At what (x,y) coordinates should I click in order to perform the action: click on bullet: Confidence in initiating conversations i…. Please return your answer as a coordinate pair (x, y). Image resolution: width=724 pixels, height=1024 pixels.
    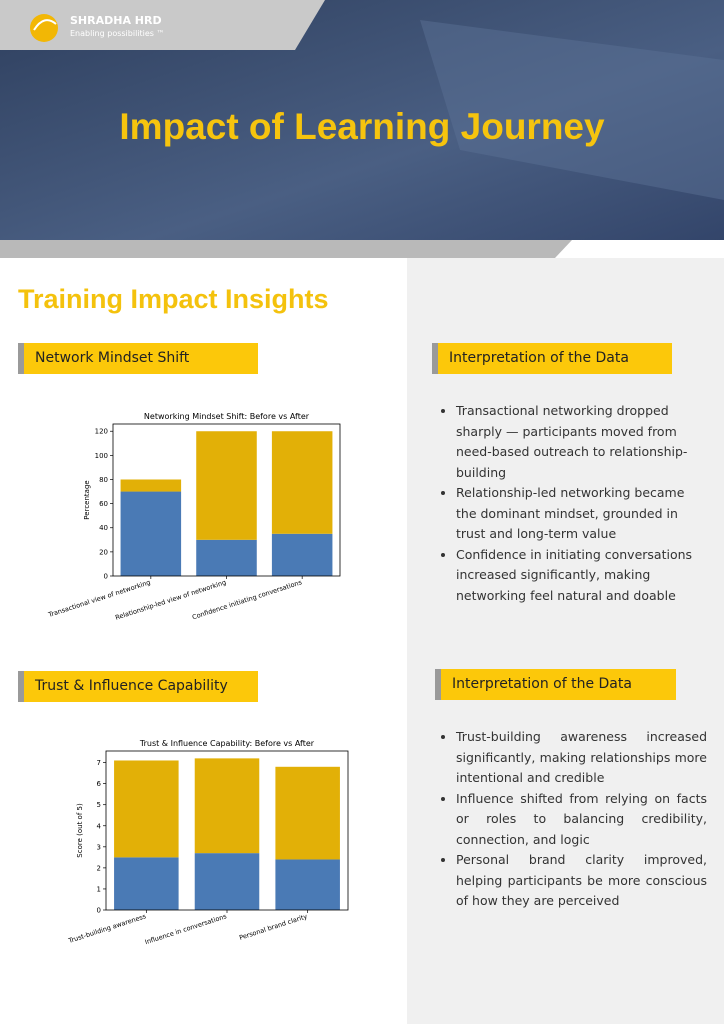
    Looking at the image, I should click on (581, 576).